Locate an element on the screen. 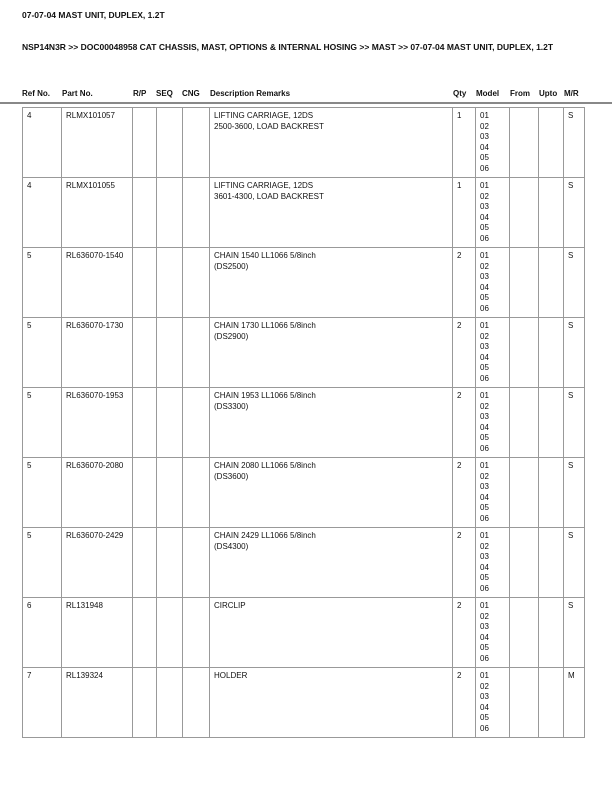 This screenshot has height=792, width=612. column-header: Qty is located at coordinates (460, 93).